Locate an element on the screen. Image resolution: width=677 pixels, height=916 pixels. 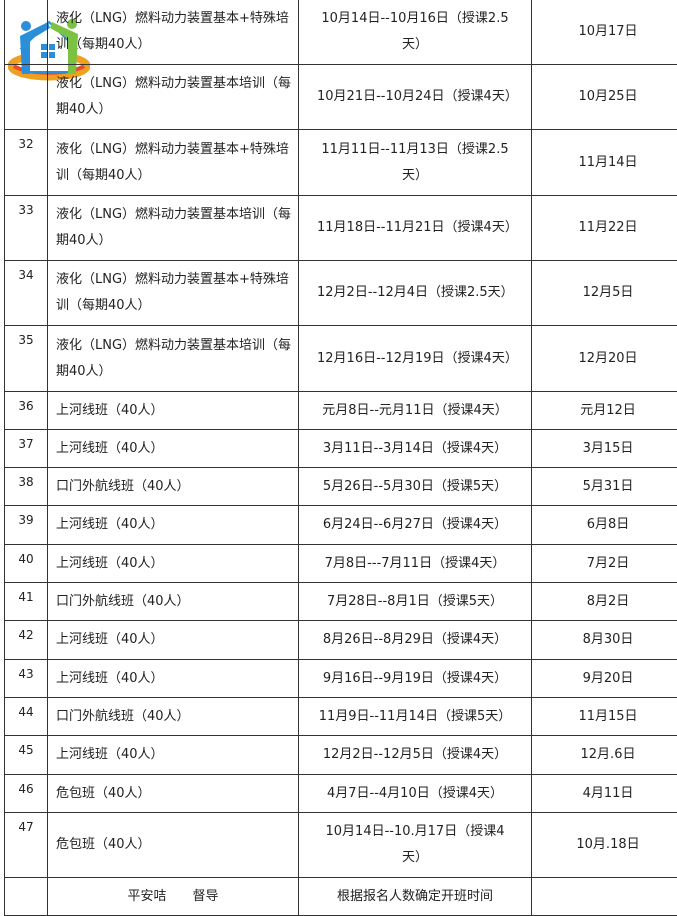
start-date: 3月15日 is located at coordinates (604, 448).